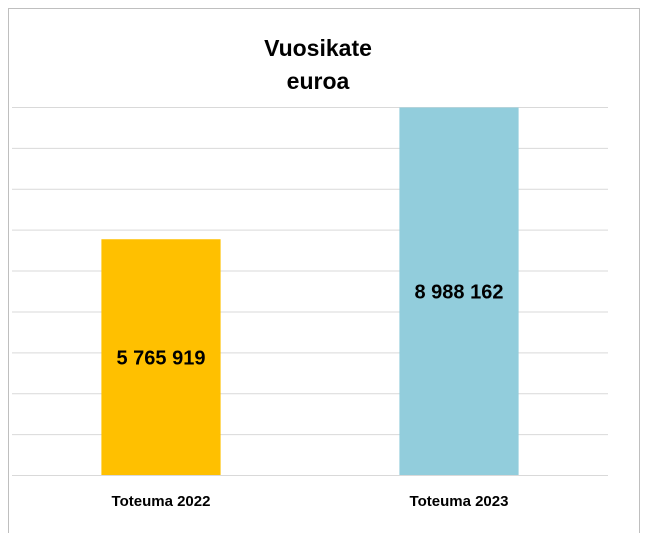 The height and width of the screenshot is (533, 648). Describe the element at coordinates (318, 48) in the screenshot. I see `chart-title: Vuosikate` at that location.